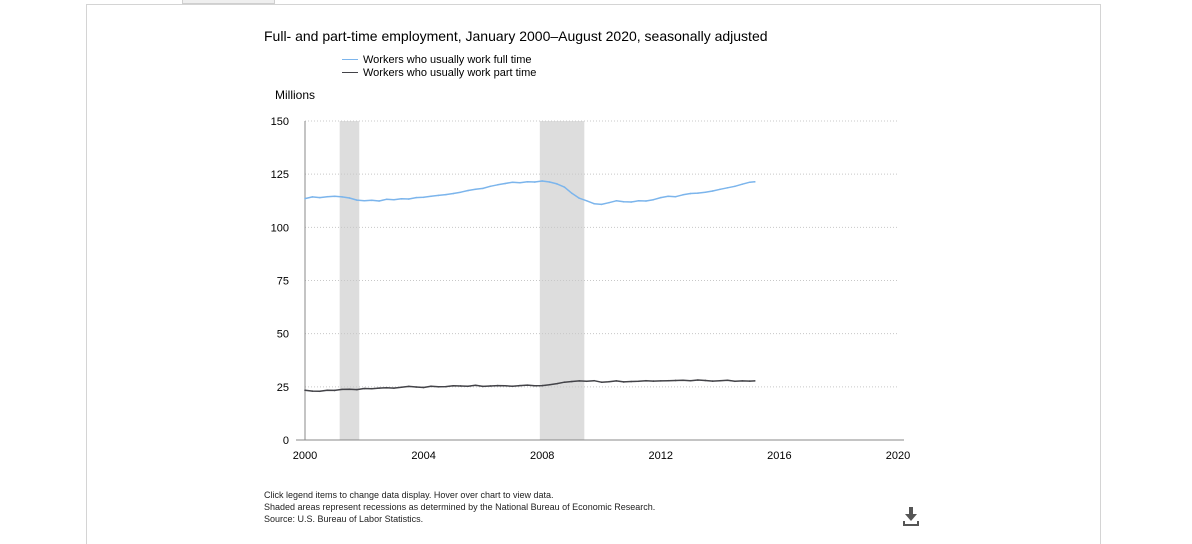 Image resolution: width=1192 pixels, height=544 pixels. I want to click on download-icon, so click(911, 516).